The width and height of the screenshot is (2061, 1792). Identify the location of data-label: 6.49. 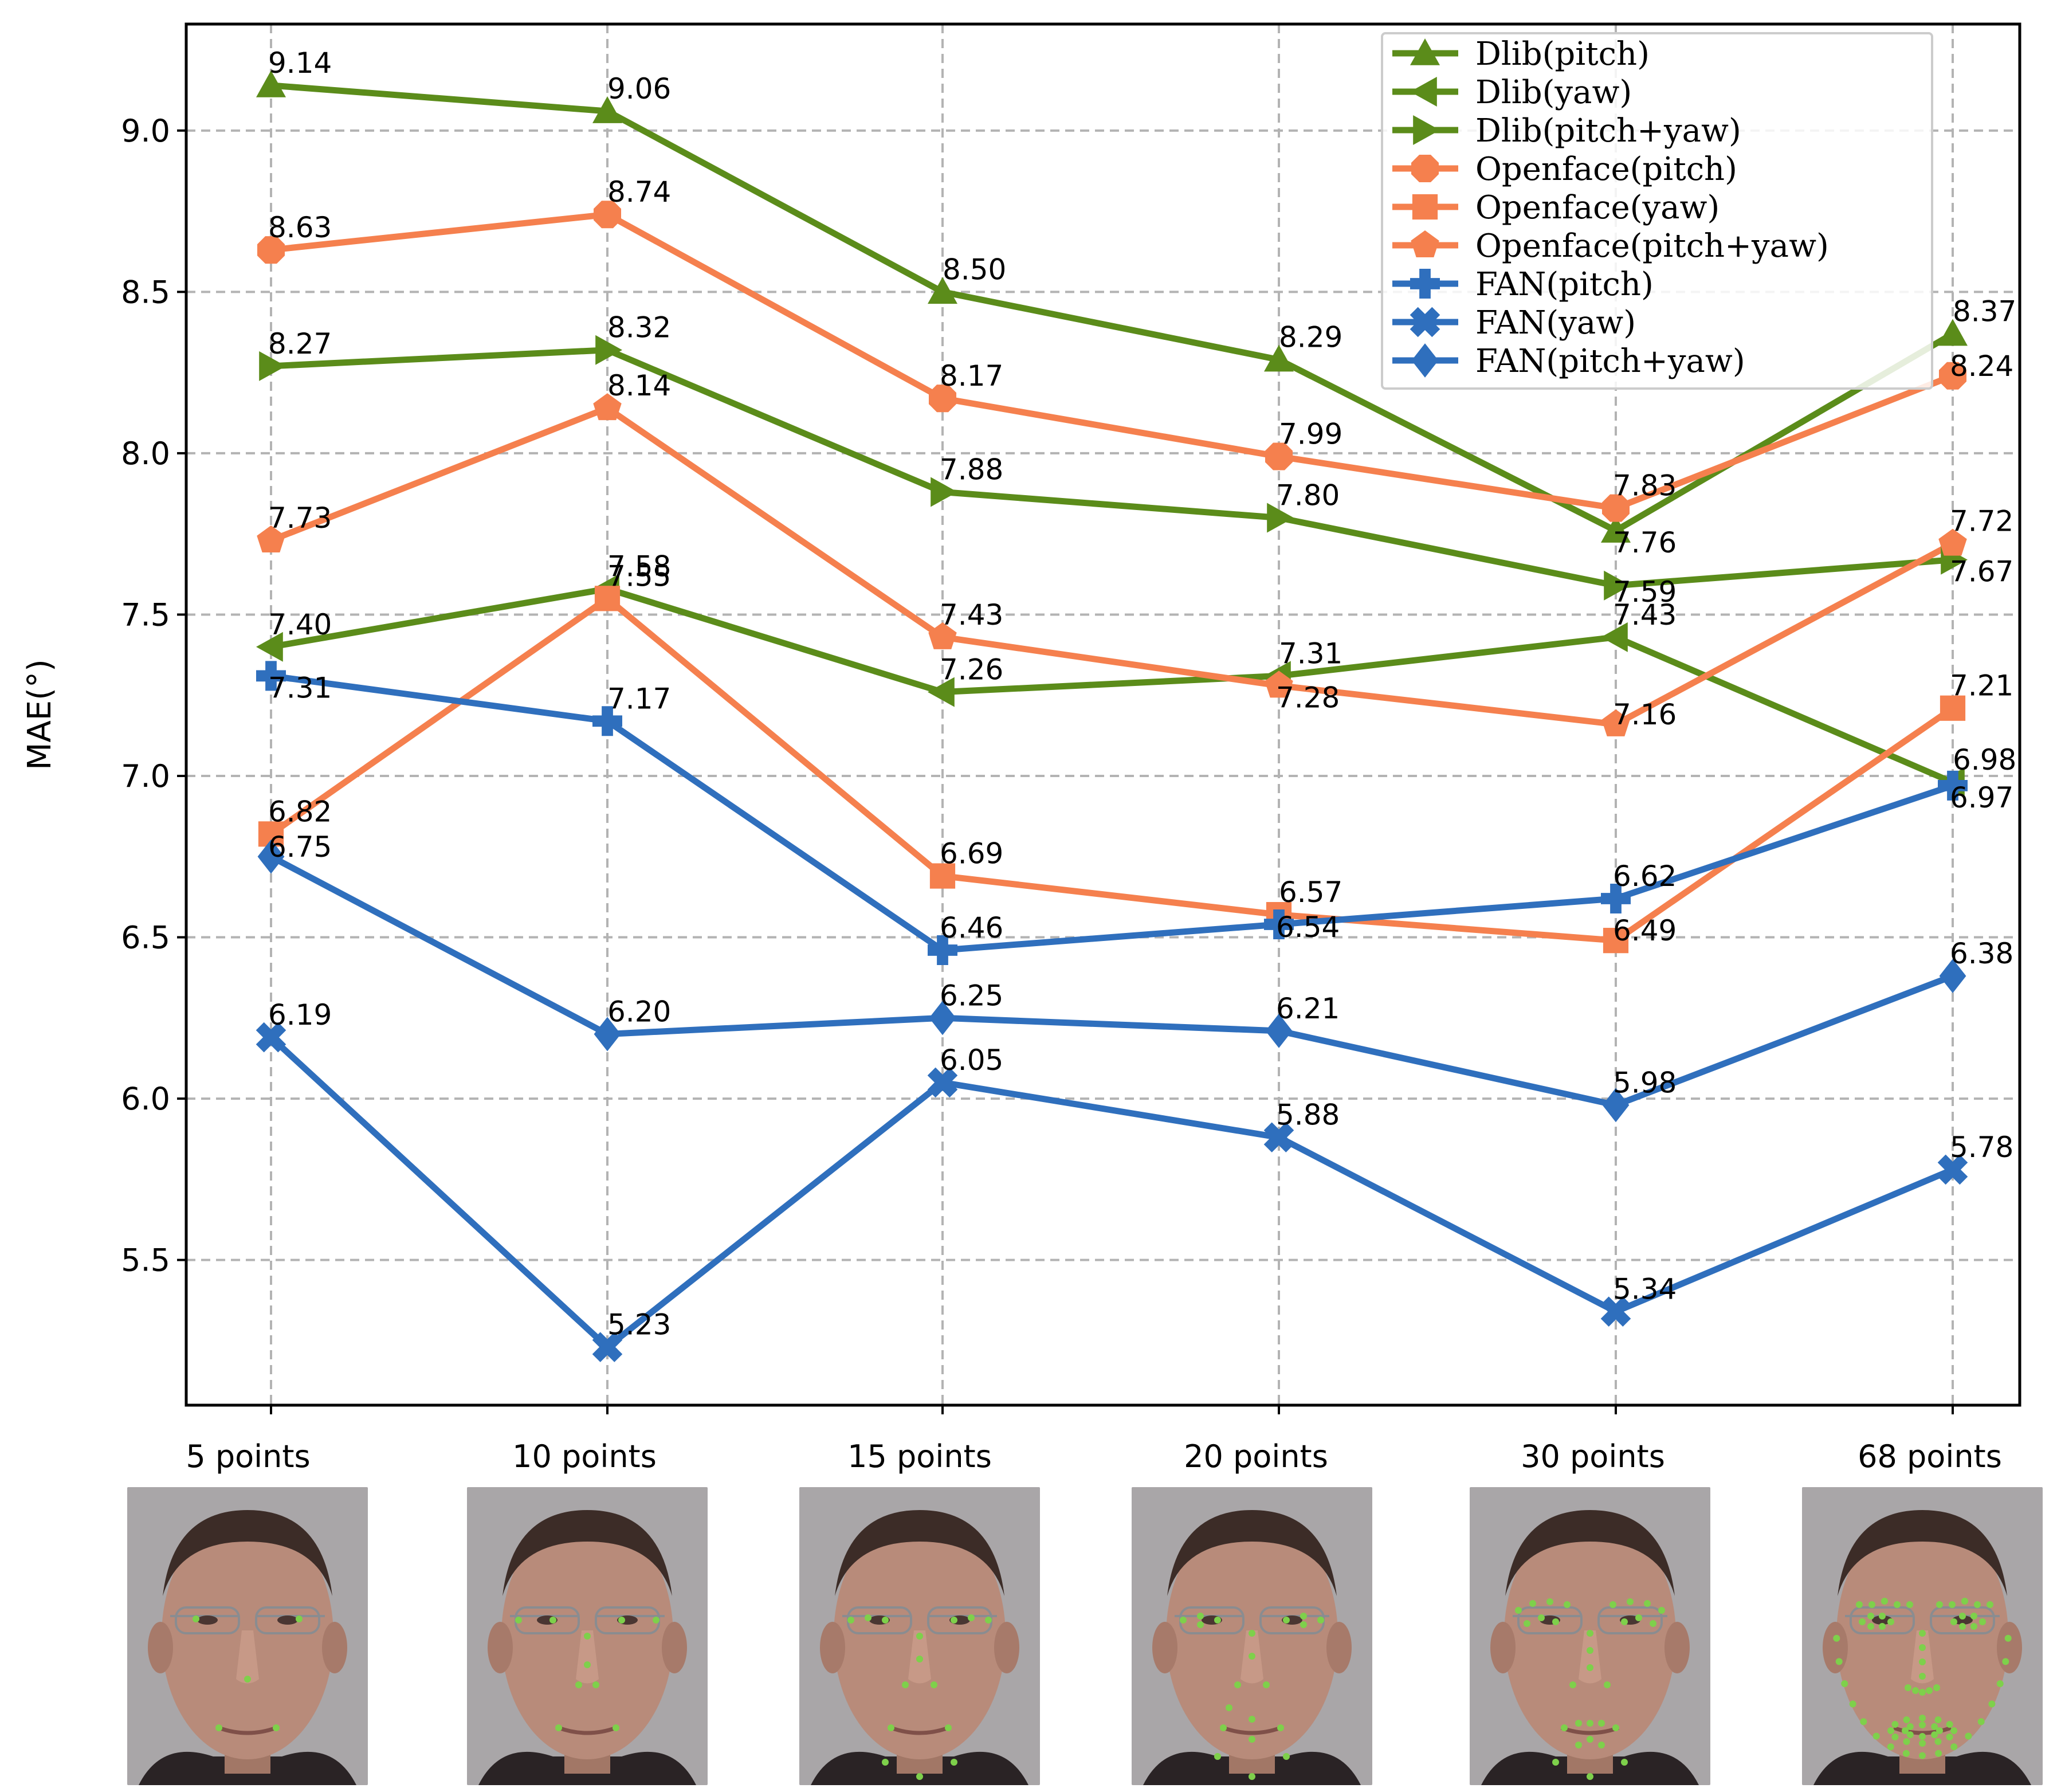
(1645, 930).